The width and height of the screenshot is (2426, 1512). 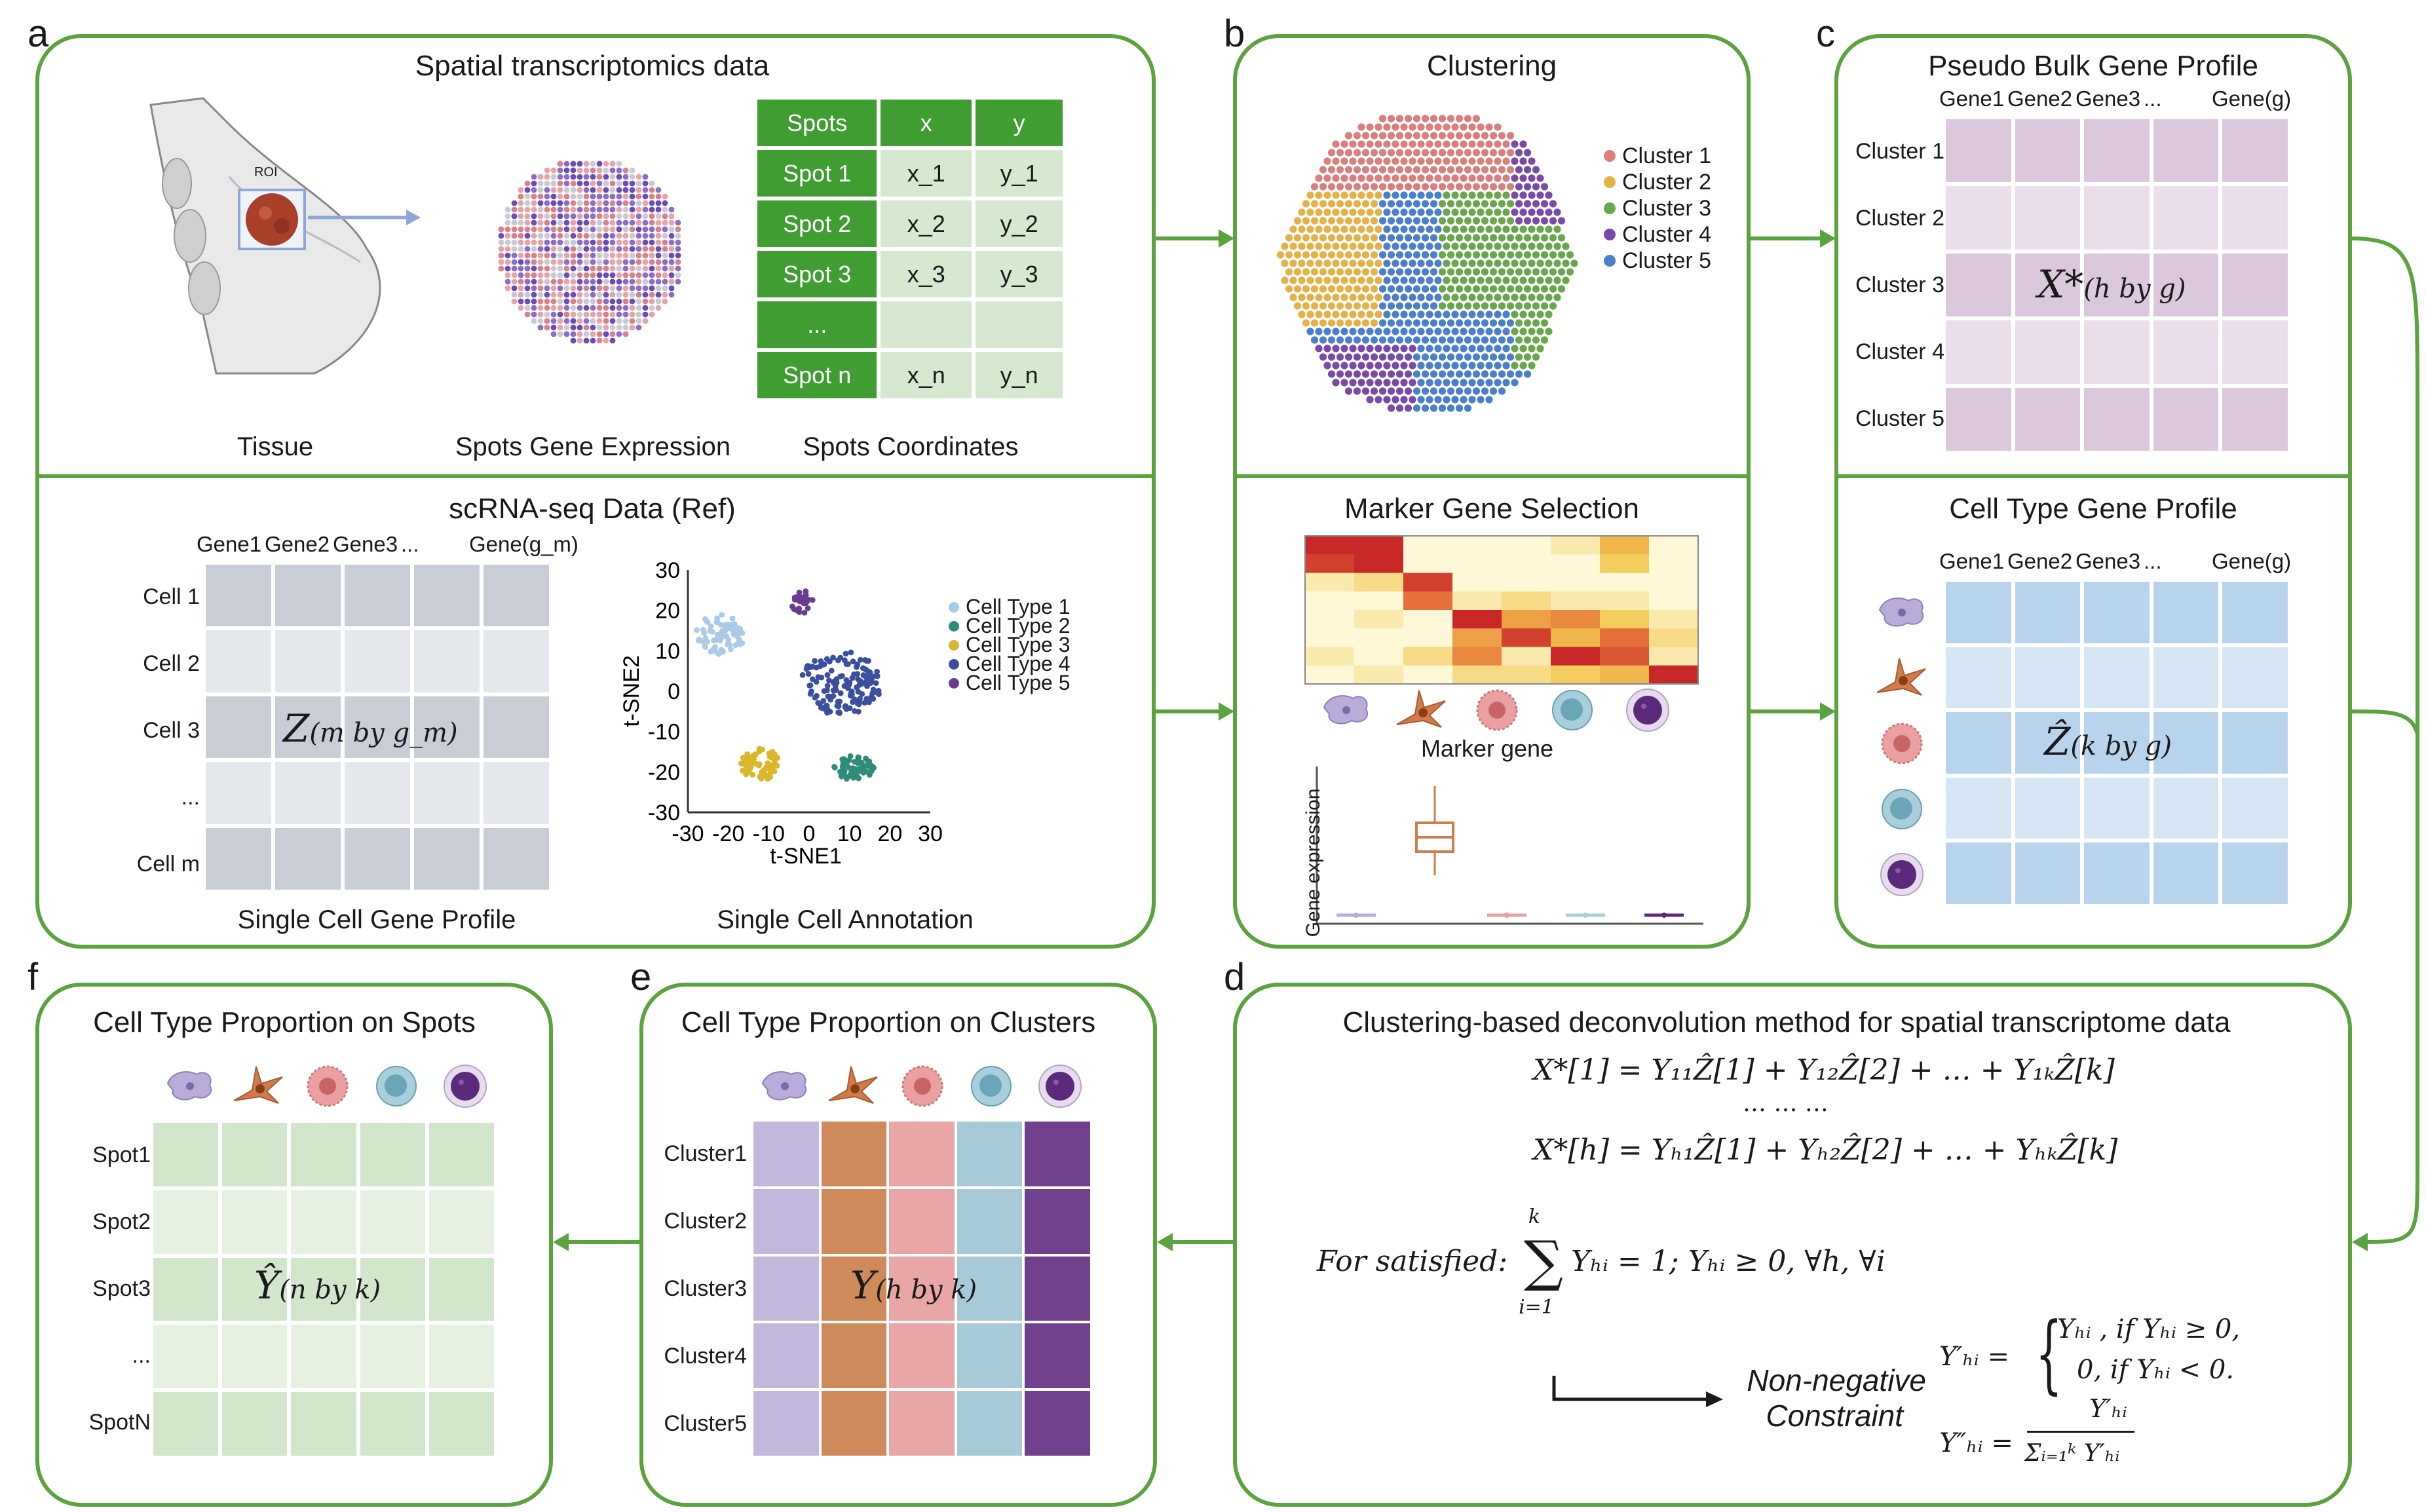 What do you see at coordinates (853, 1085) in the screenshot?
I see `neuron-cell-icon` at bounding box center [853, 1085].